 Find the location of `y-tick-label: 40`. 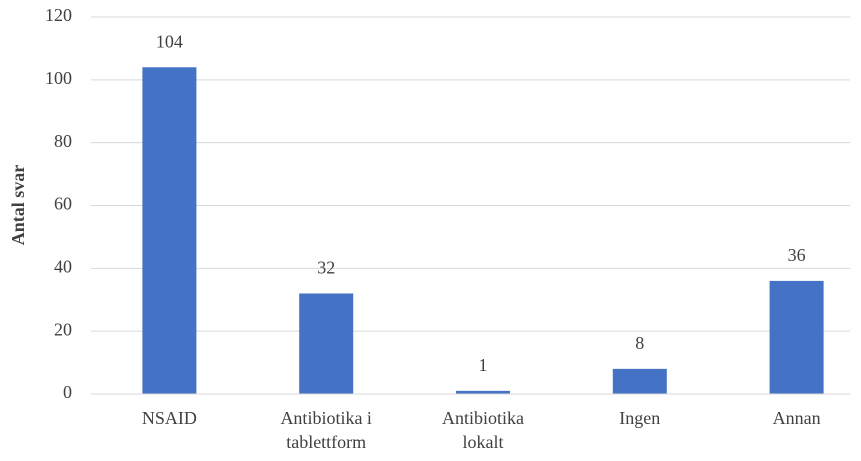

y-tick-label: 40 is located at coordinates (63, 266).